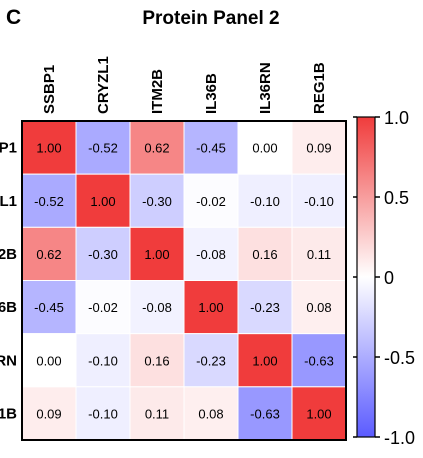 Image resolution: width=423 pixels, height=458 pixels. Describe the element at coordinates (8, 360) in the screenshot. I see `row-label: RN` at that location.